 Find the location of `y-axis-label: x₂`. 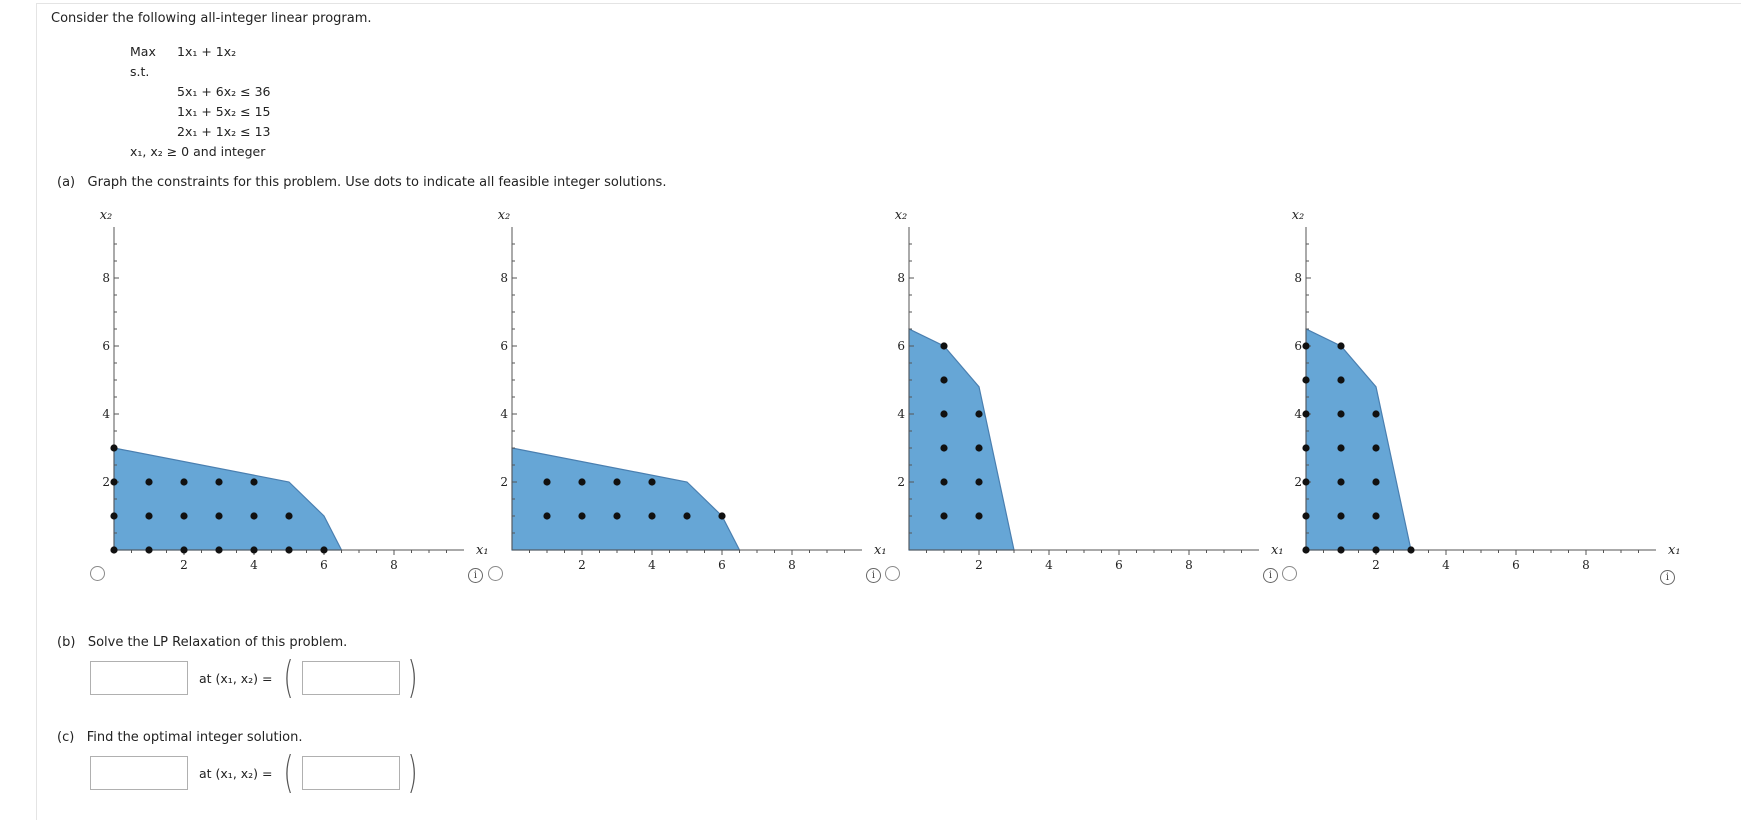

y-axis-label: x₂ is located at coordinates (1298, 215).